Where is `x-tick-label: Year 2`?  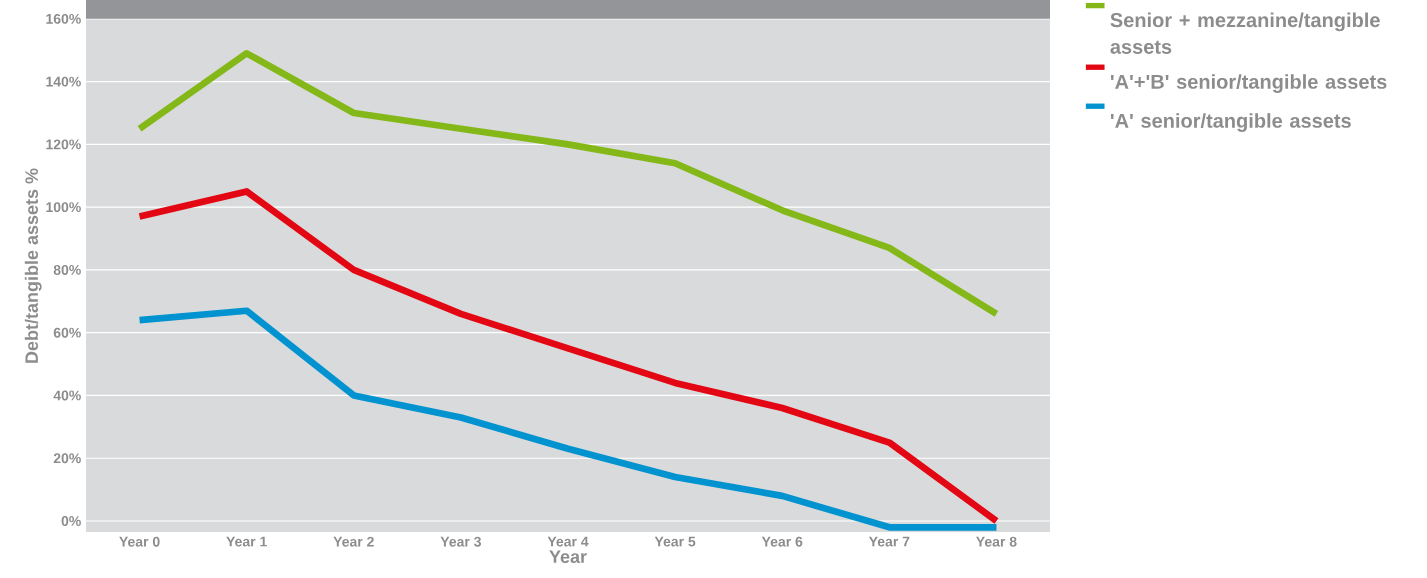
x-tick-label: Year 2 is located at coordinates (353, 541).